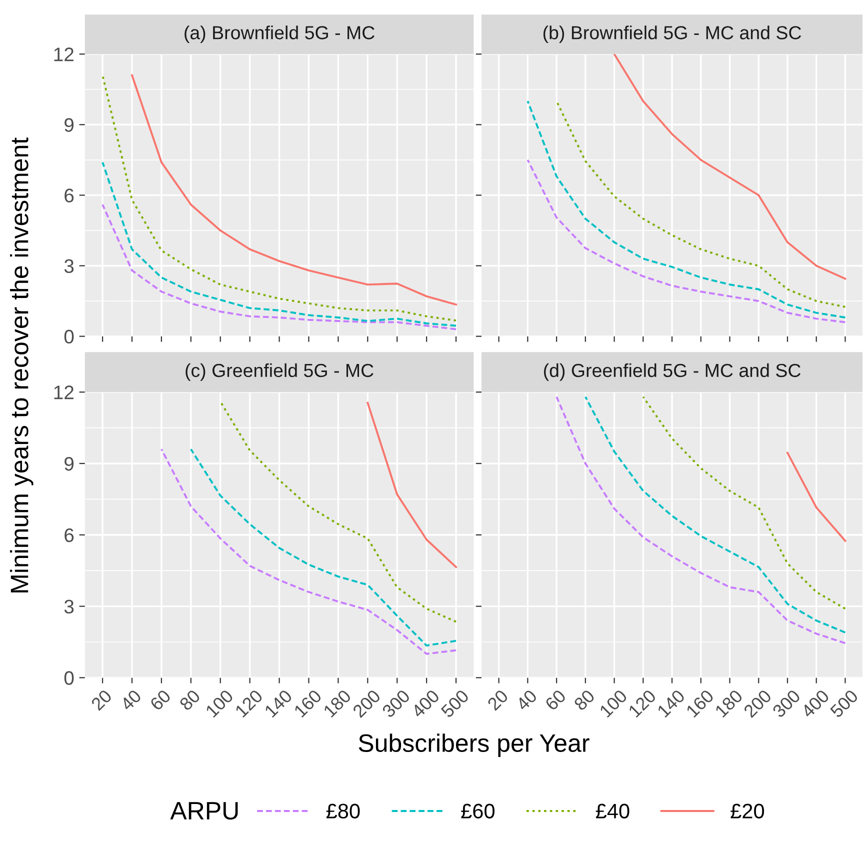 The image size is (866, 845). What do you see at coordinates (204, 811) in the screenshot?
I see `legend-title: ARPU` at bounding box center [204, 811].